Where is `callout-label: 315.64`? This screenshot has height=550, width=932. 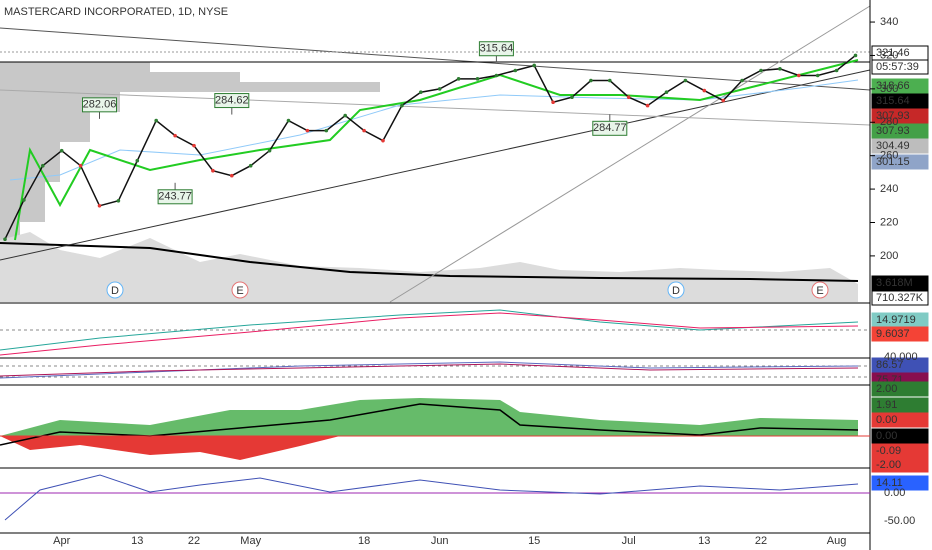 callout-label: 315.64 is located at coordinates (497, 49).